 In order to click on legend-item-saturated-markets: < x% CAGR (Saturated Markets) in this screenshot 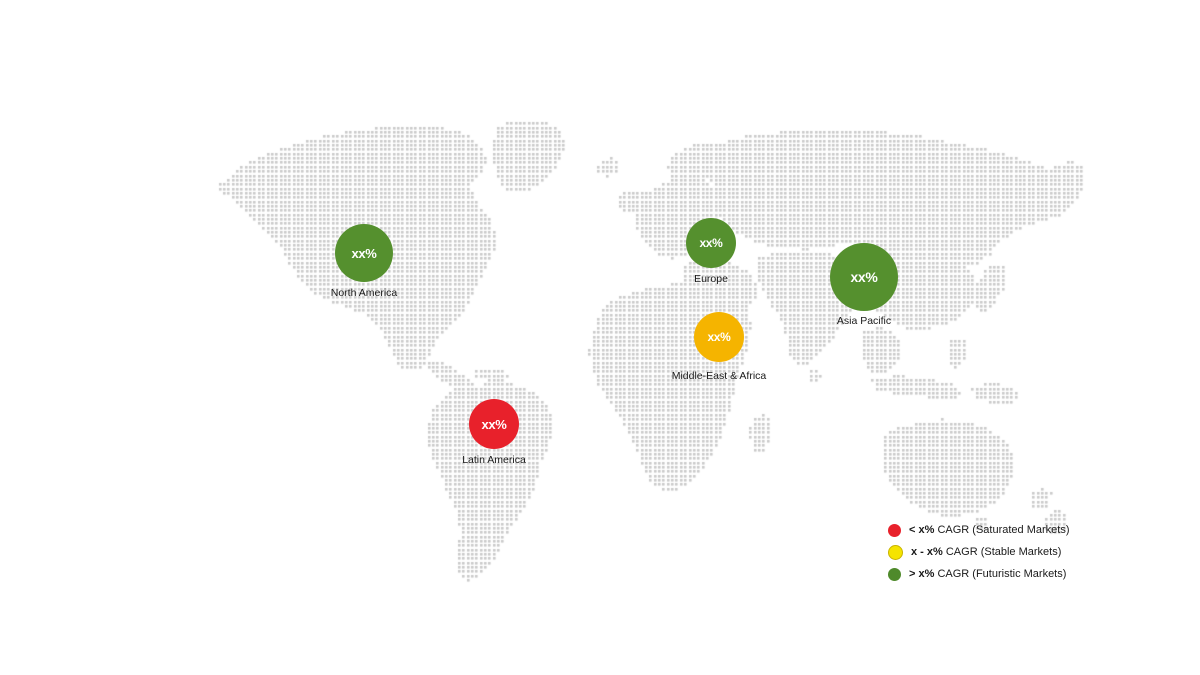, I will do `click(978, 530)`.